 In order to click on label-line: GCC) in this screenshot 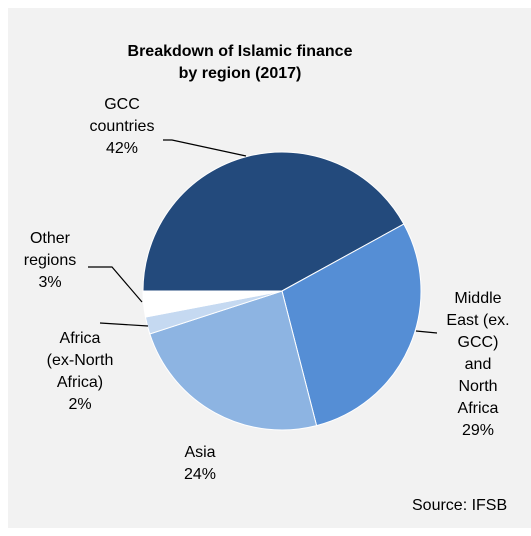, I will do `click(478, 342)`.